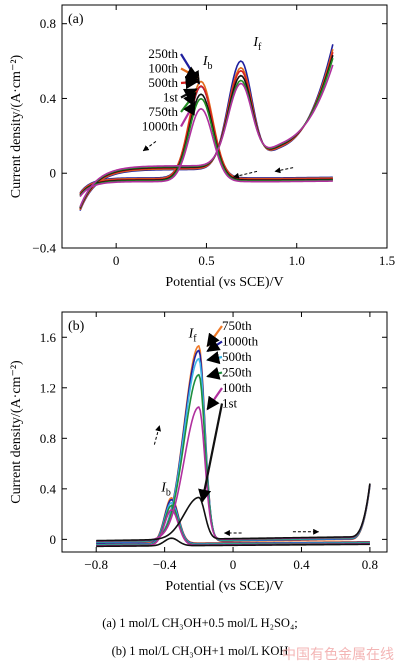 The height and width of the screenshot is (667, 400). What do you see at coordinates (370, 564) in the screenshot?
I see `x-tick-label: 0.8` at bounding box center [370, 564].